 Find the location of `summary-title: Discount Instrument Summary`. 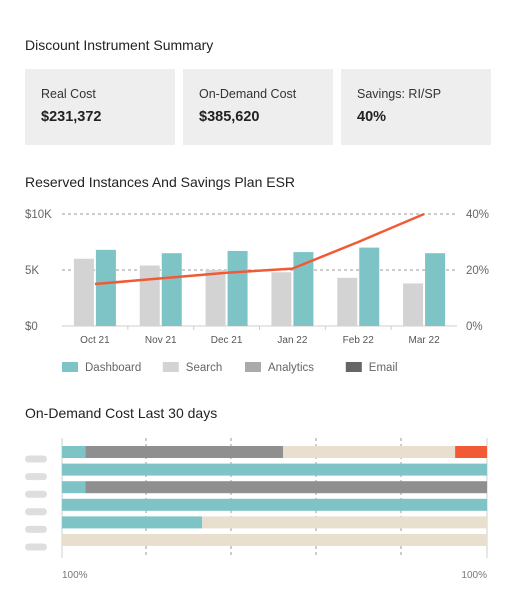

summary-title: Discount Instrument Summary is located at coordinates (119, 45).